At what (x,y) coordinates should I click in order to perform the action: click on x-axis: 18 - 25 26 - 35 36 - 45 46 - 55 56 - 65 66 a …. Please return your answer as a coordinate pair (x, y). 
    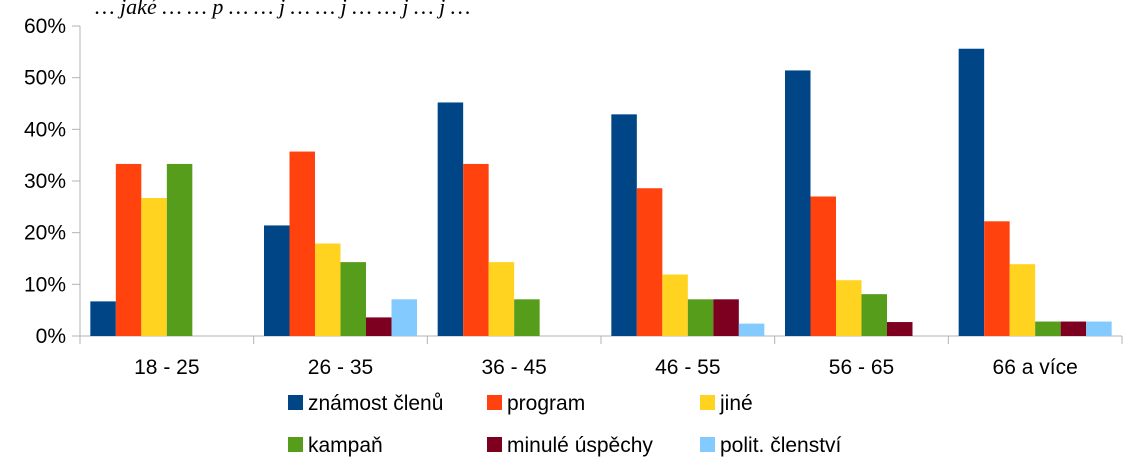
    Looking at the image, I should click on (601, 357).